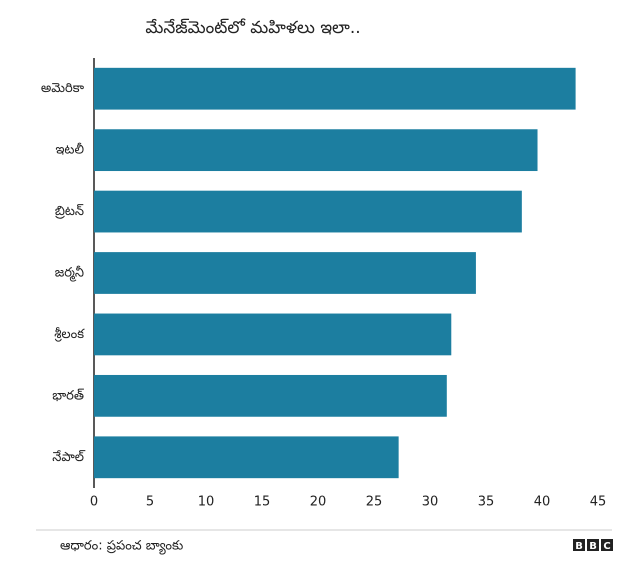  I want to click on y-tick-label: అమెరికా, so click(63, 88).